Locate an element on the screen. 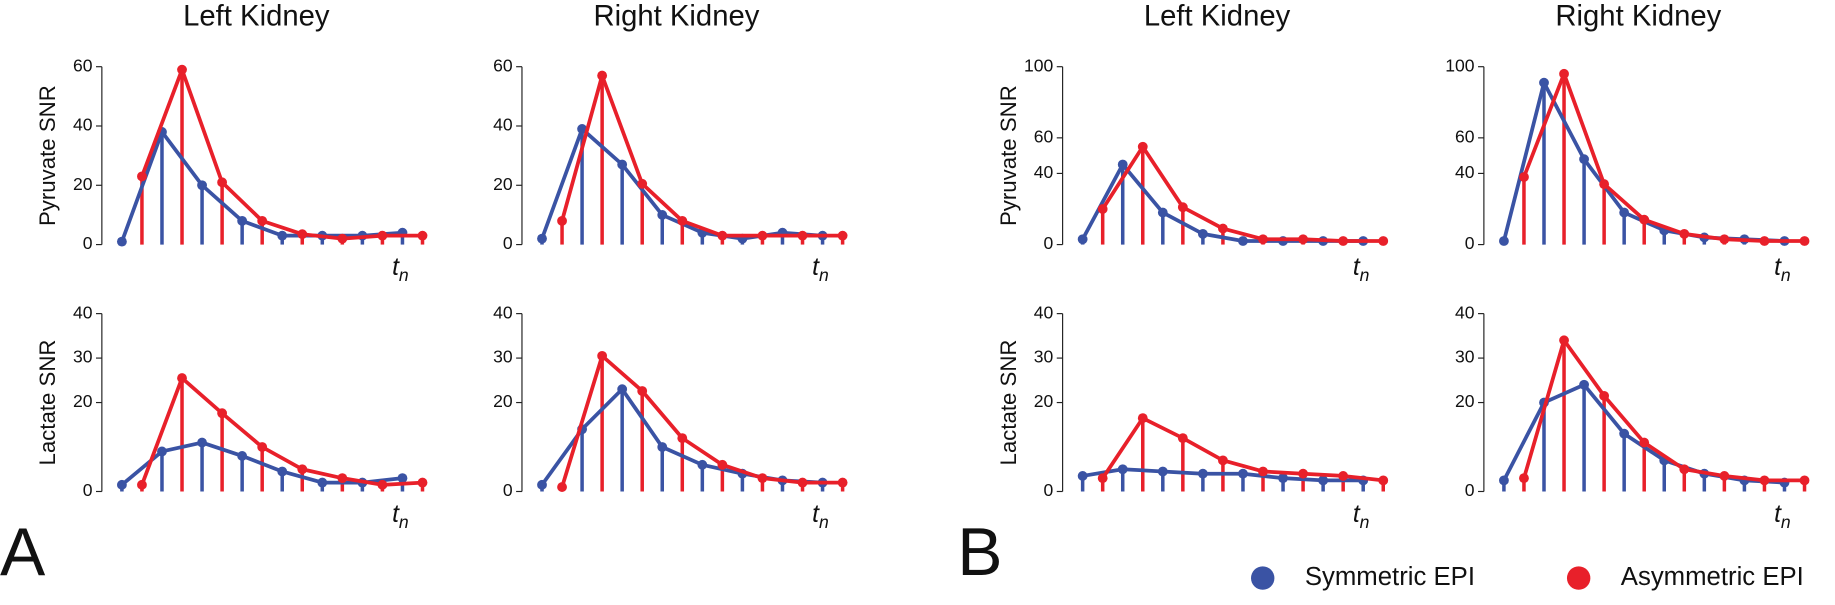 This screenshot has height=605, width=1835. panel-title: Left Kidney is located at coordinates (1217, 16).